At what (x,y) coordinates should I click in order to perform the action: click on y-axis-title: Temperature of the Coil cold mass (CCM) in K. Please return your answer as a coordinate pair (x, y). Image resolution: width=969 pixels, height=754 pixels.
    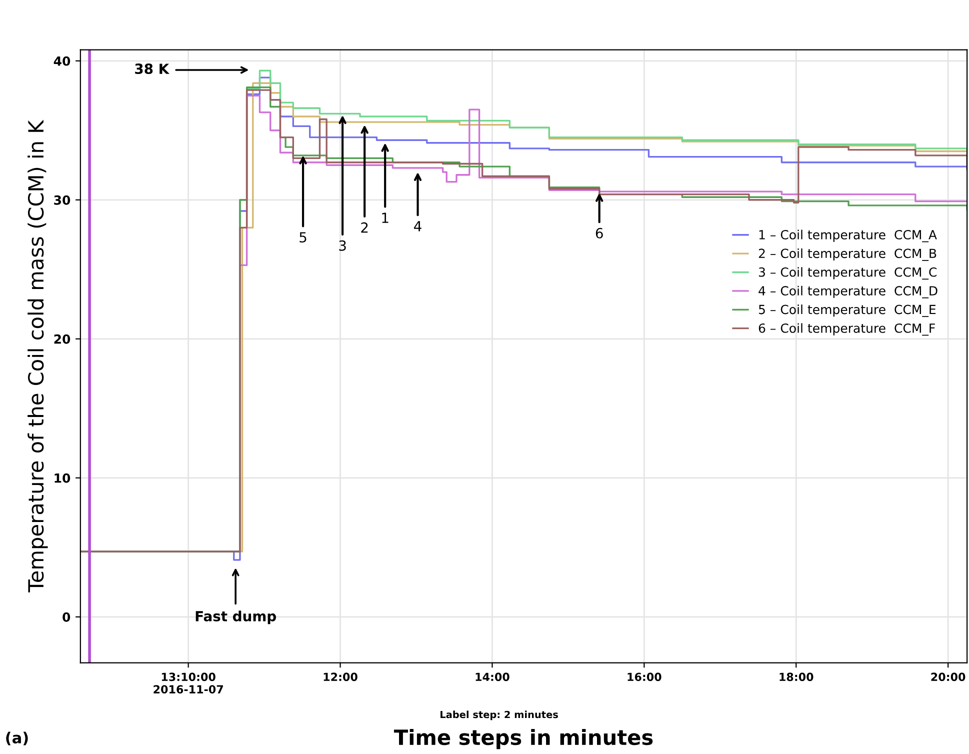
    Looking at the image, I should click on (38, 356).